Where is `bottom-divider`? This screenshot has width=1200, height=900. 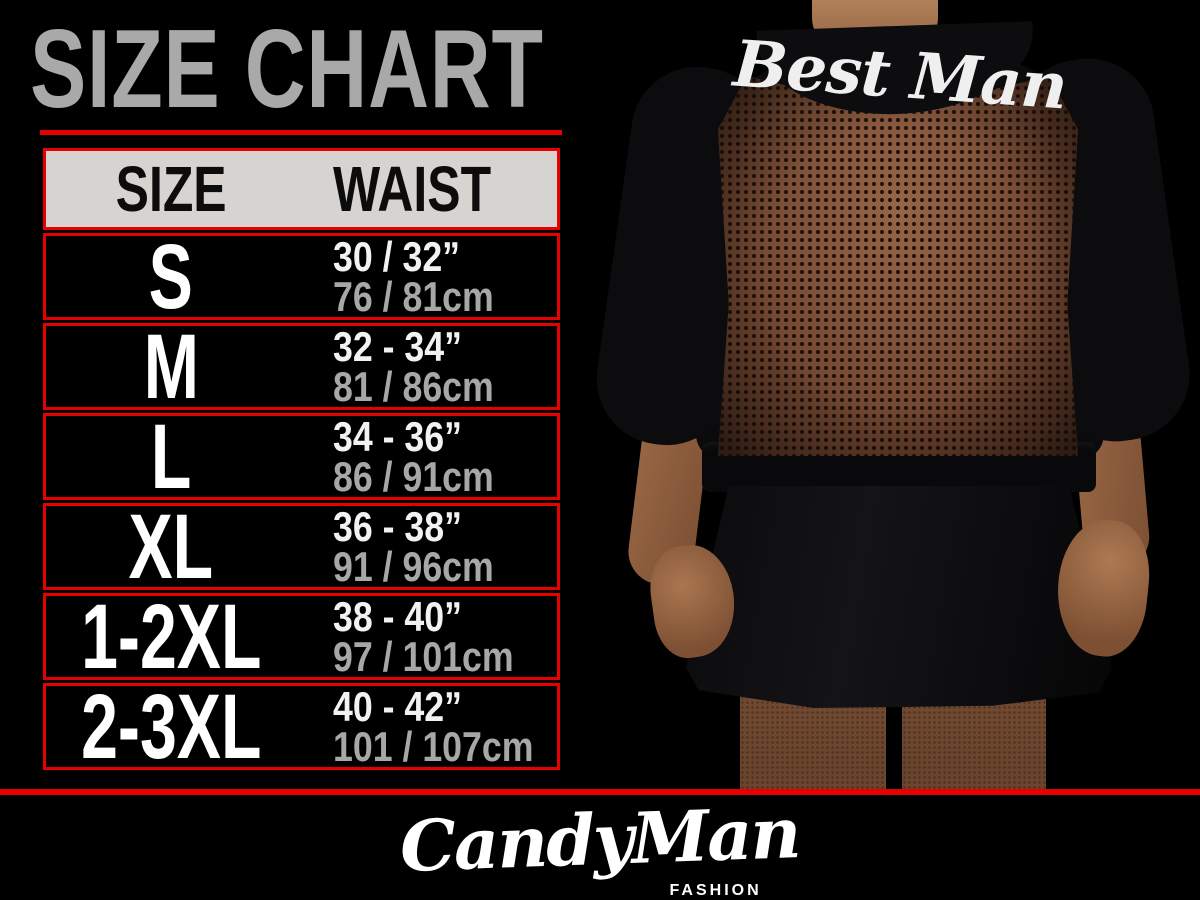
bottom-divider is located at coordinates (600, 792).